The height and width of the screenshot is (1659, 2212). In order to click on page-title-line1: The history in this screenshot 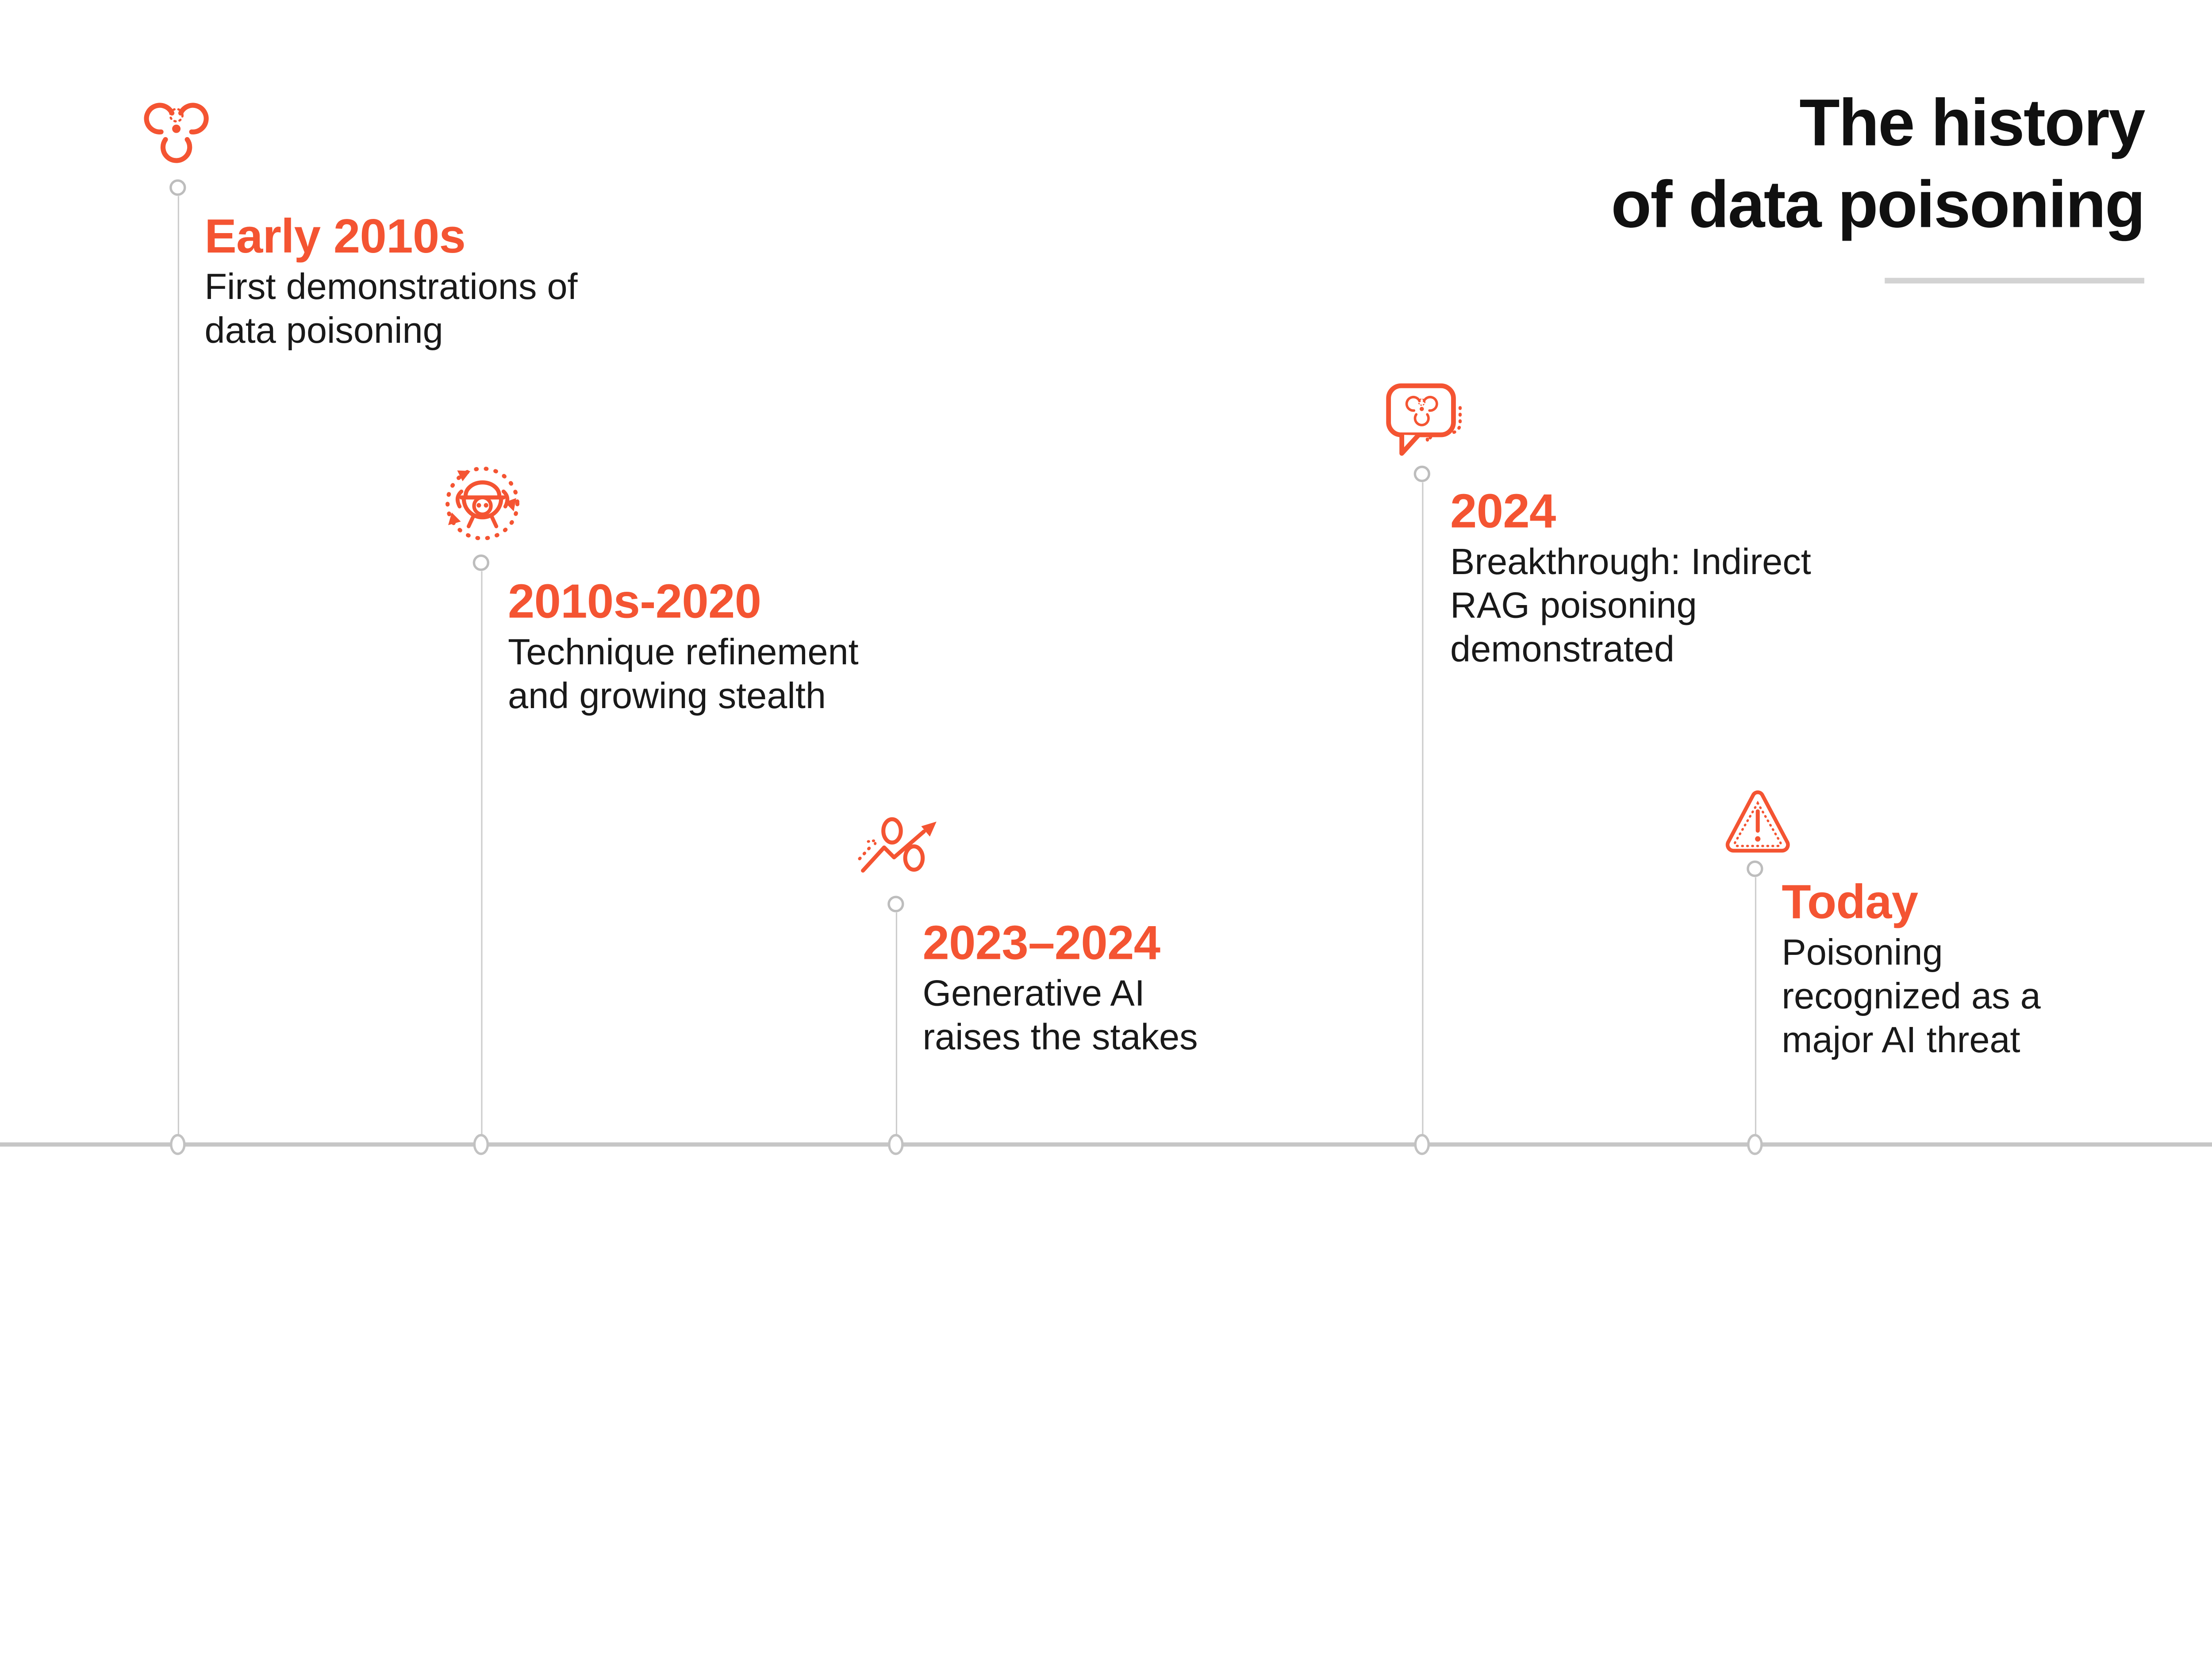, I will do `click(1972, 122)`.